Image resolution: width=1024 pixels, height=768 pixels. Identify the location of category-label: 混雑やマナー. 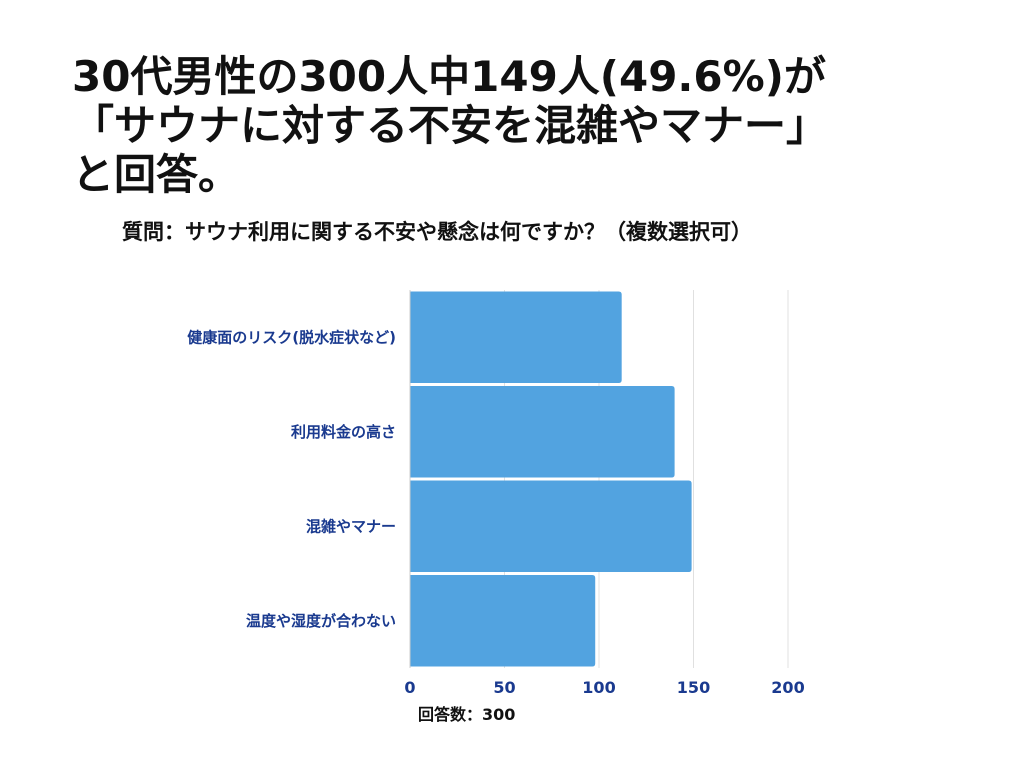
(351, 526).